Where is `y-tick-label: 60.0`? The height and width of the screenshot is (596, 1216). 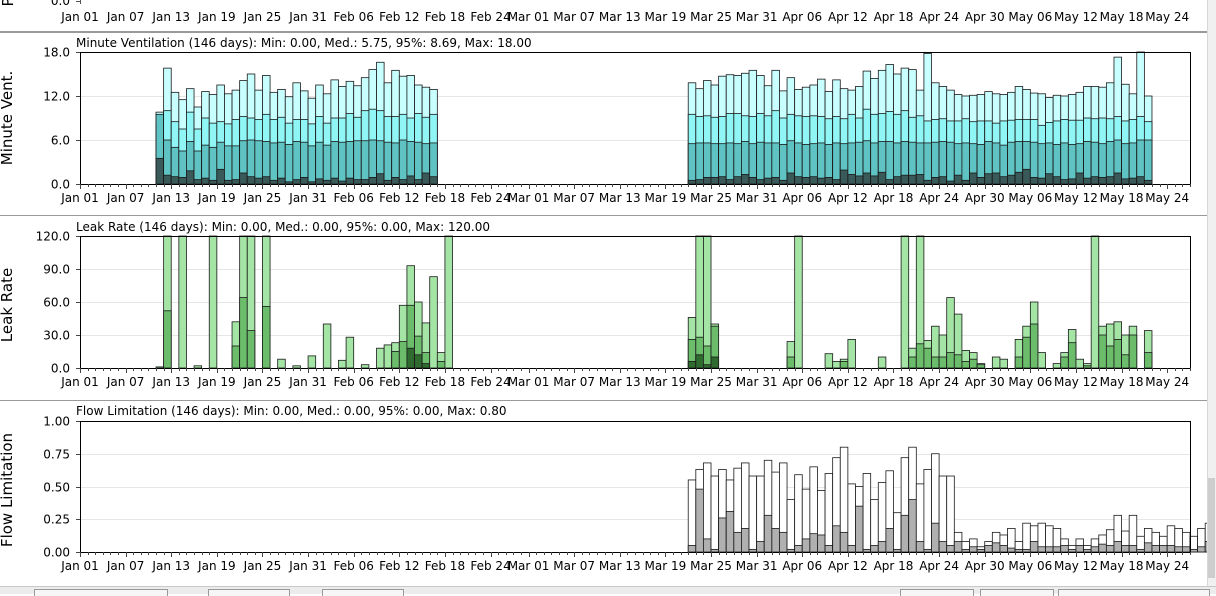 y-tick-label: 60.0 is located at coordinates (56, 303).